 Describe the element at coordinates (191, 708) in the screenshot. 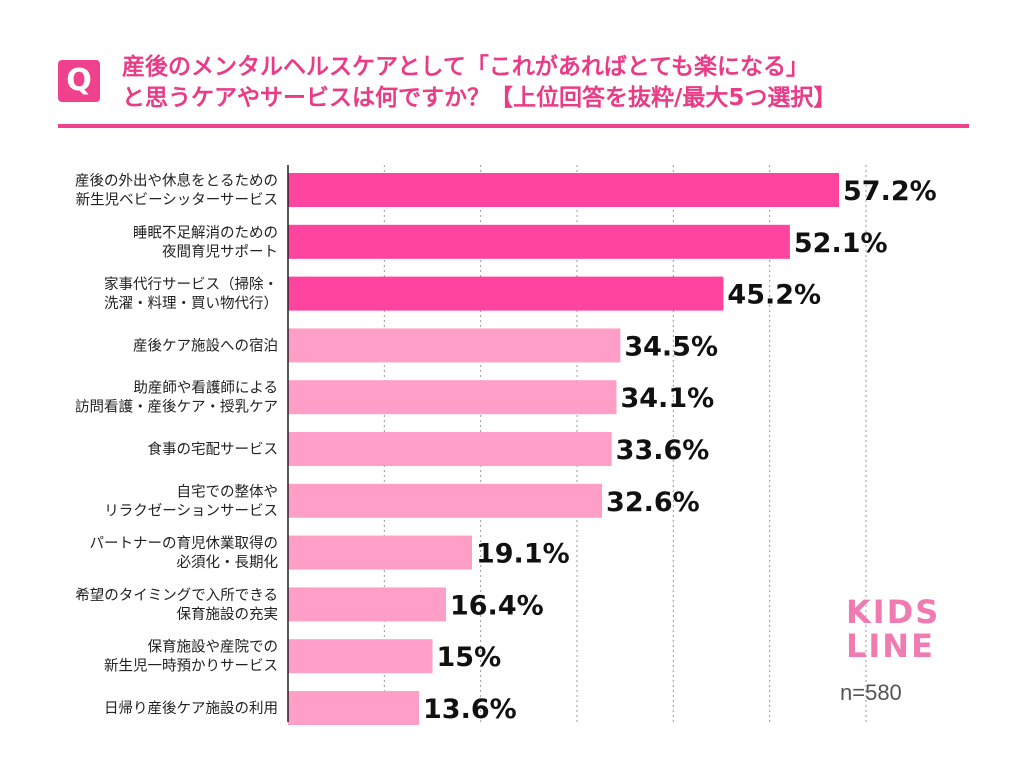

I see `category-label-11: 日帰り産後ケア施設の利用` at that location.